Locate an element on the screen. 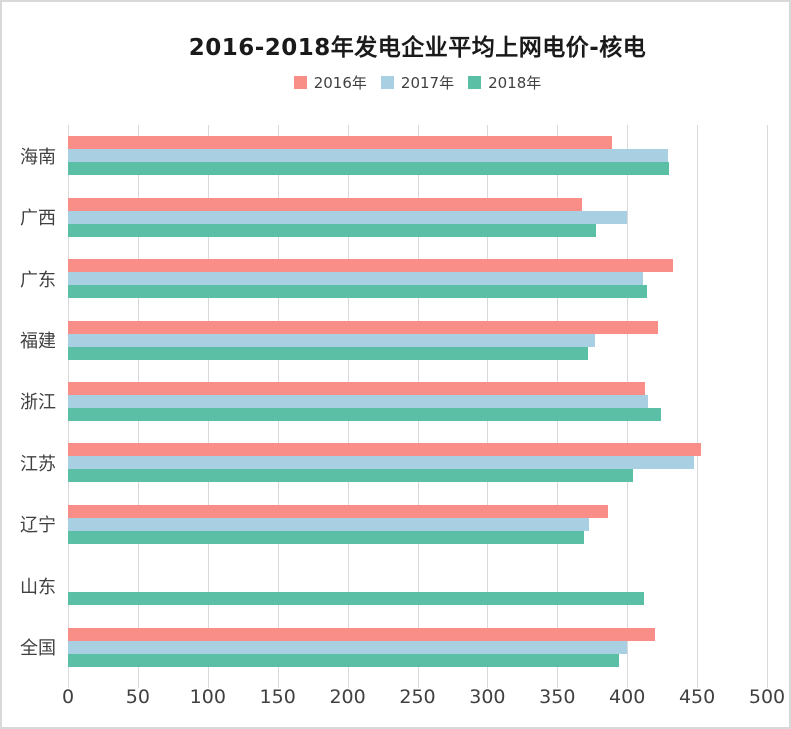 Image resolution: width=791 pixels, height=729 pixels. category-label: 辽宁 is located at coordinates (38, 526).